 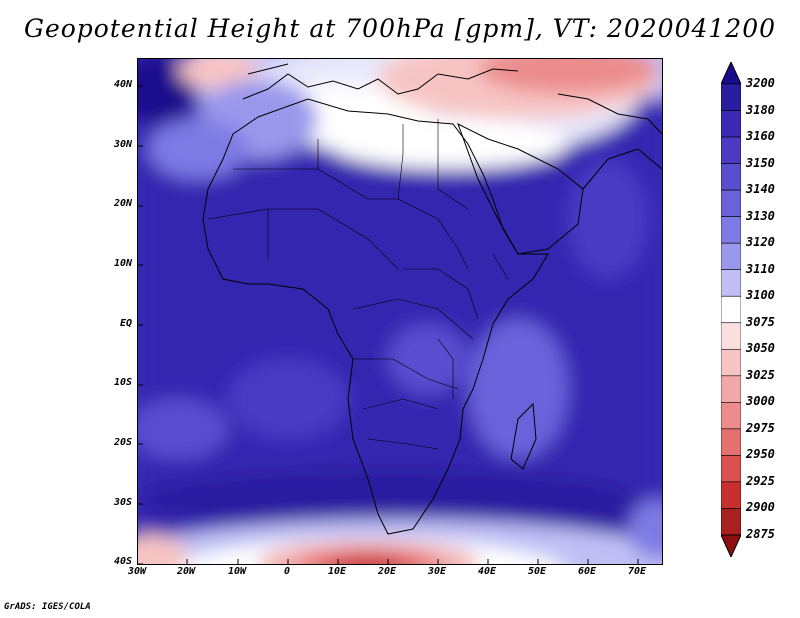 I want to click on lon-label-10w: 10W, so click(x=237, y=571).